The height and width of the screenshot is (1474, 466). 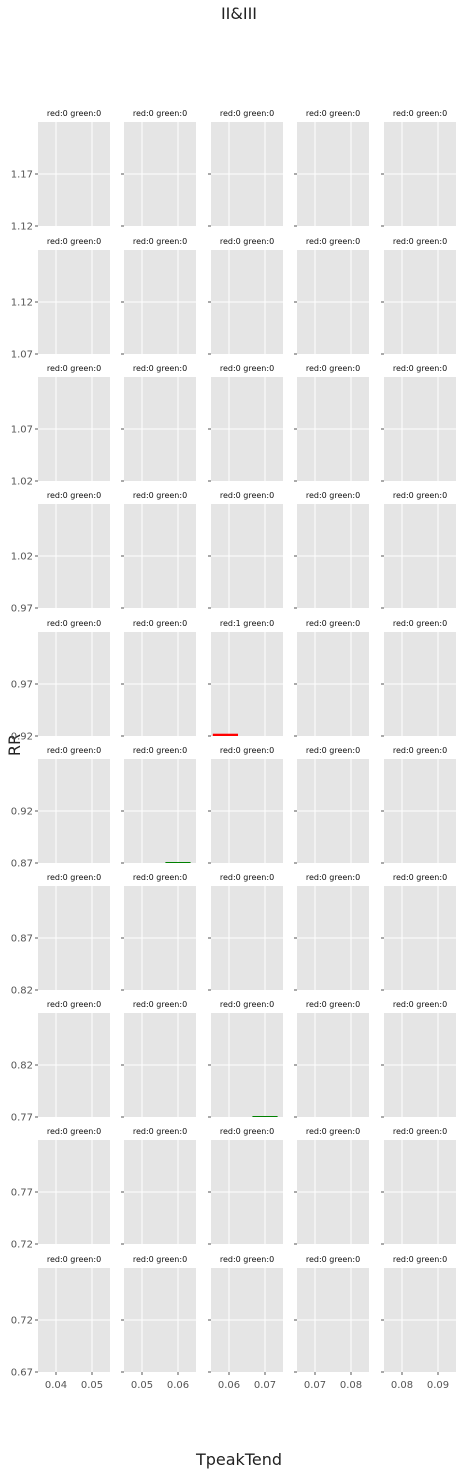 I want to click on panel: red:0 green:0 0.67 0.72 0.04 0.05, so click(x=60, y=1323).